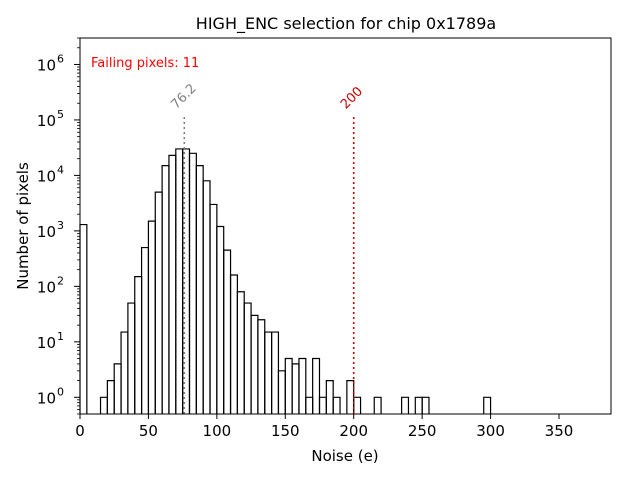  What do you see at coordinates (60, 336) in the screenshot?
I see `y-tick-exponent: 1` at bounding box center [60, 336].